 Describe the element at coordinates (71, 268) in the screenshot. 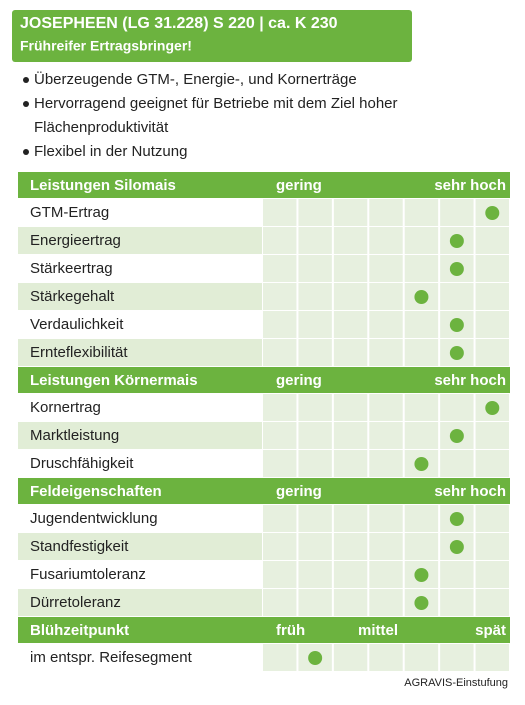

I see `row-label: Stärkeertrag` at that location.